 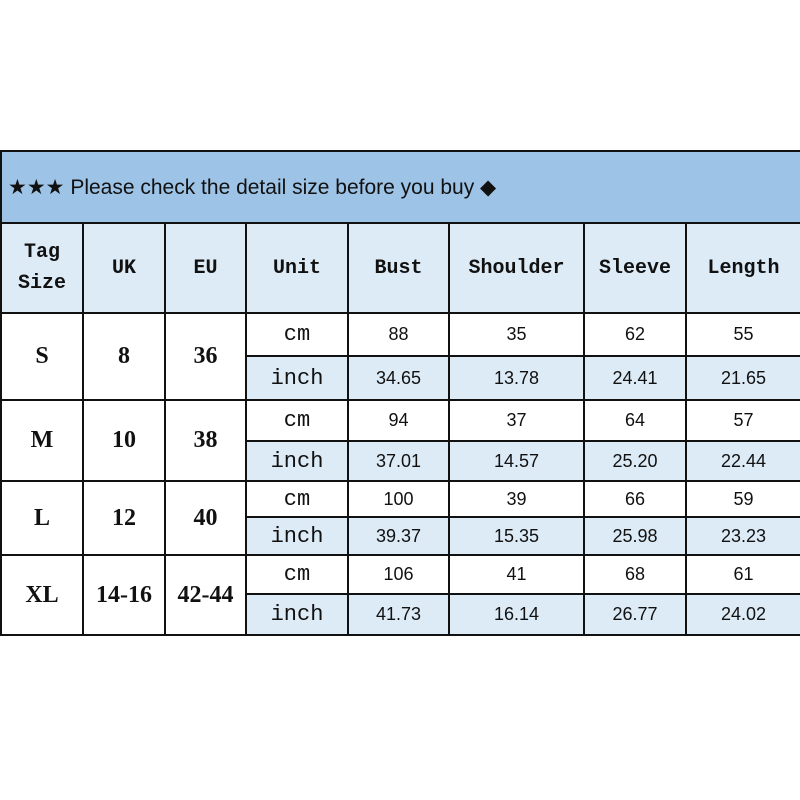 What do you see at coordinates (205, 356) in the screenshot?
I see `eu-size-cell: 36` at bounding box center [205, 356].